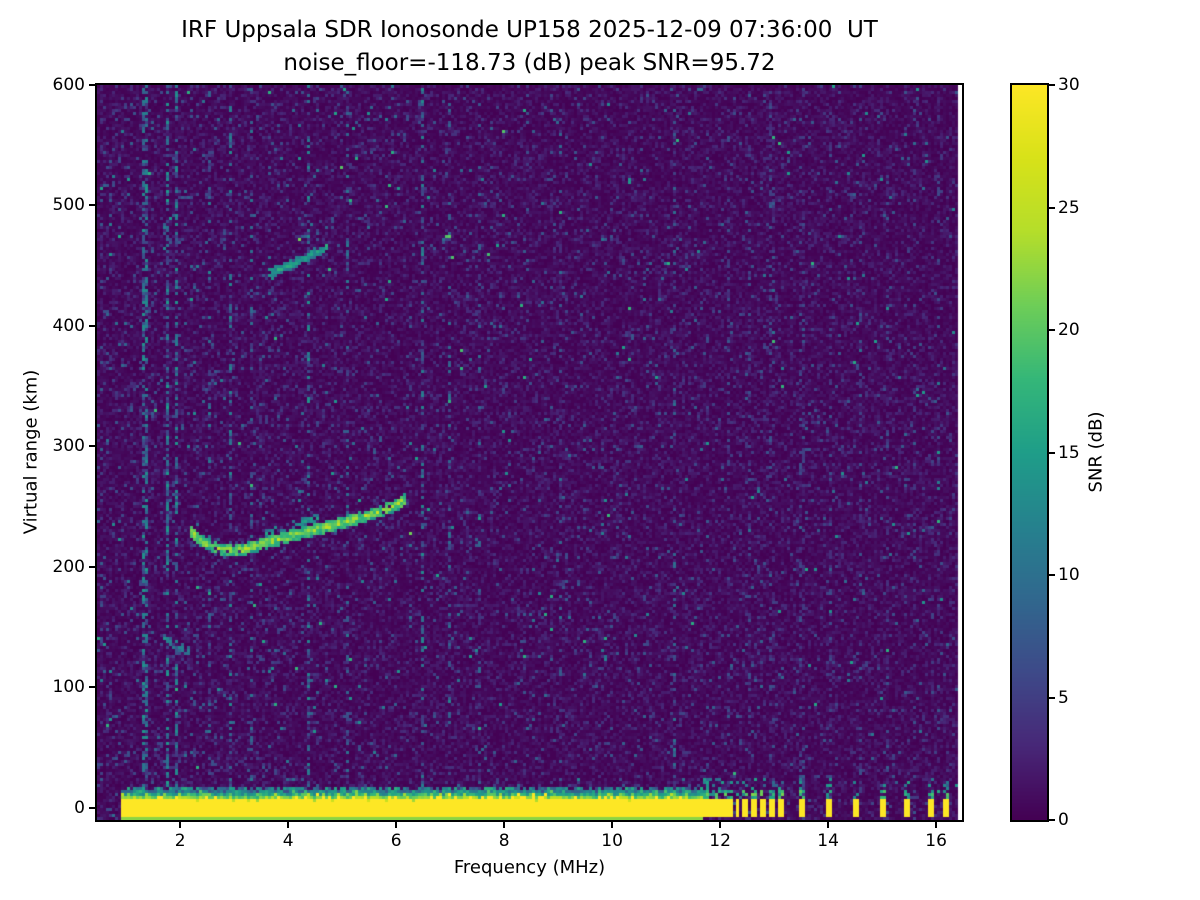 The image size is (1200, 900). What do you see at coordinates (1096, 452) in the screenshot?
I see `colorbar-label: SNR (dB)` at bounding box center [1096, 452].